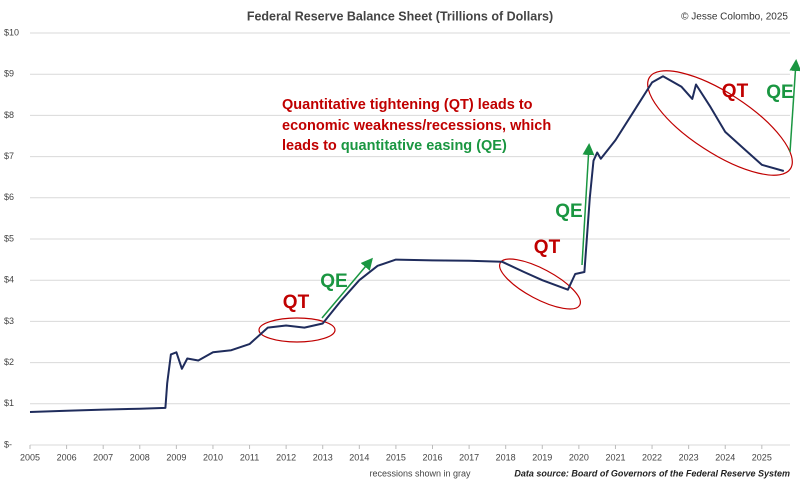 This screenshot has width=800, height=489. I want to click on annotation-part: quantitative easing (QE), so click(424, 146).